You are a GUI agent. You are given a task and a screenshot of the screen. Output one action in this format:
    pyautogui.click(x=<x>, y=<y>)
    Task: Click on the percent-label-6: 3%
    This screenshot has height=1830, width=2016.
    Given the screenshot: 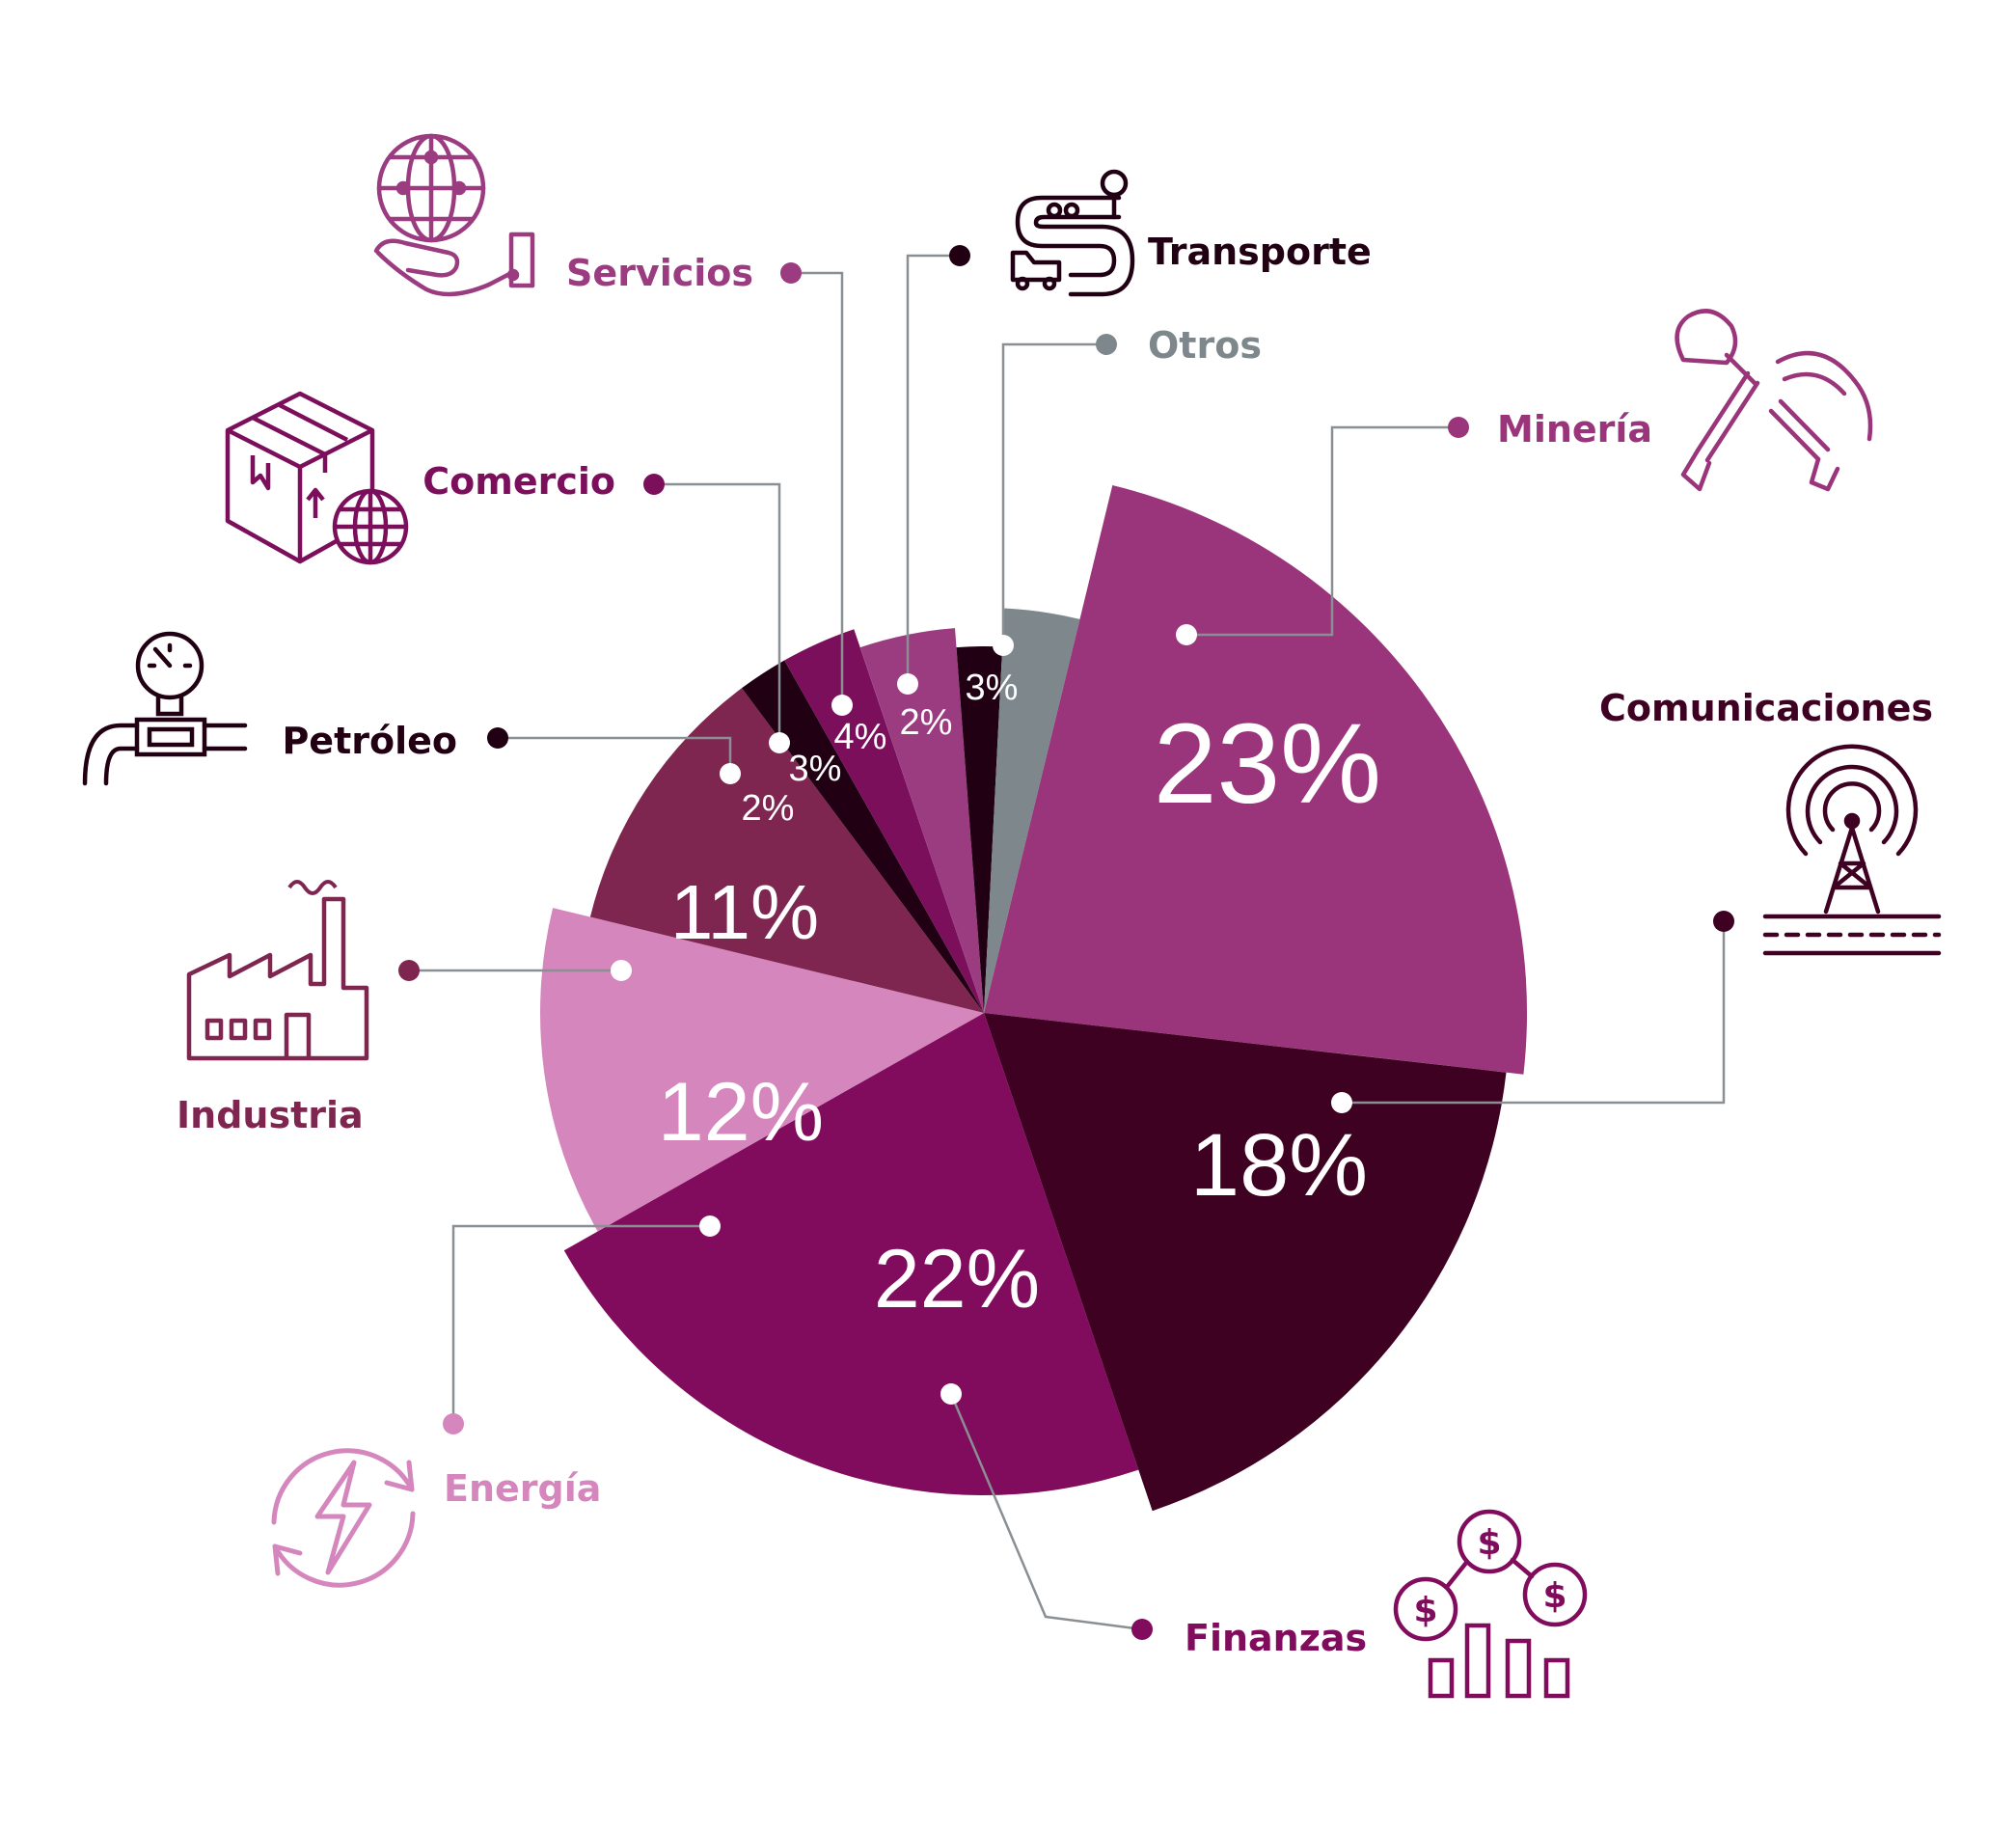 What is the action you would take?
    pyautogui.click(x=815, y=769)
    